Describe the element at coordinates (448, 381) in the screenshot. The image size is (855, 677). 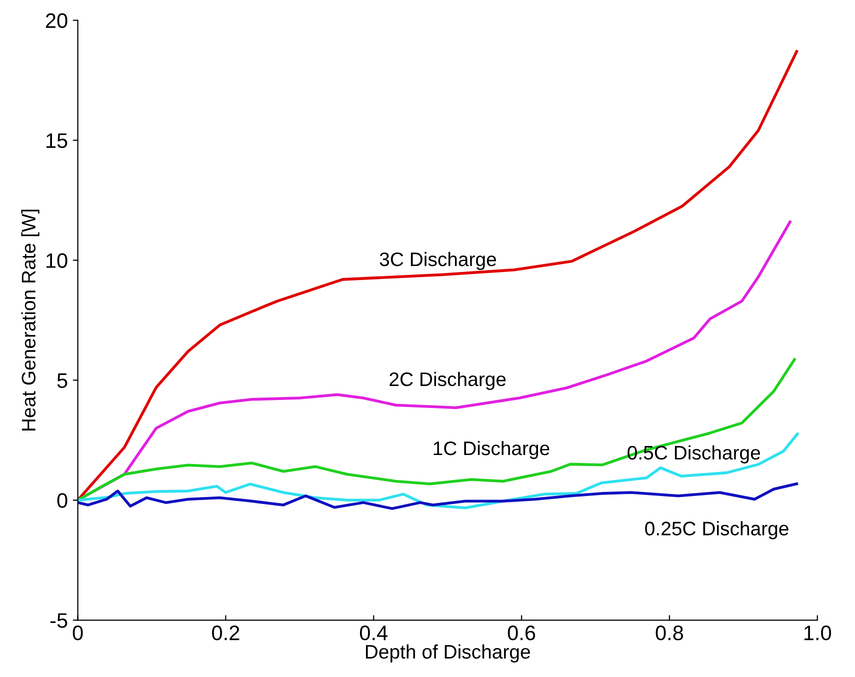
I see `series-label: 2C Discharge` at that location.